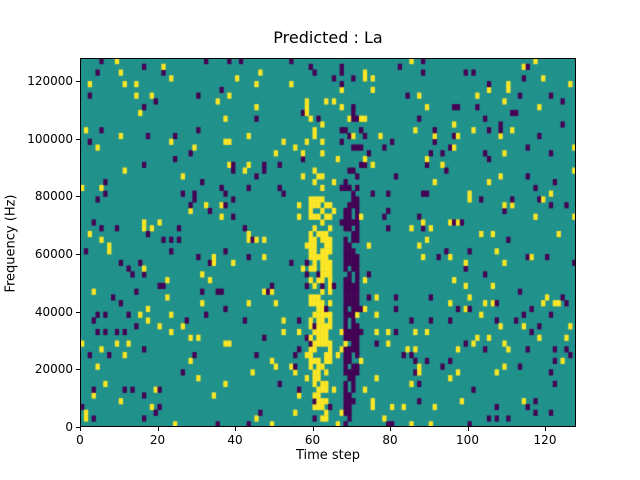  I want to click on x-axis-label: Time step, so click(328, 455).